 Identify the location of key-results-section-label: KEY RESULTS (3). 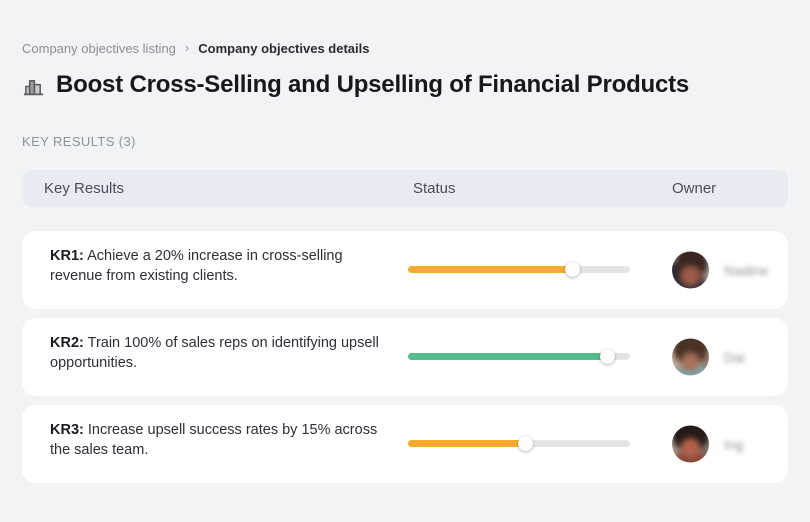
(79, 141).